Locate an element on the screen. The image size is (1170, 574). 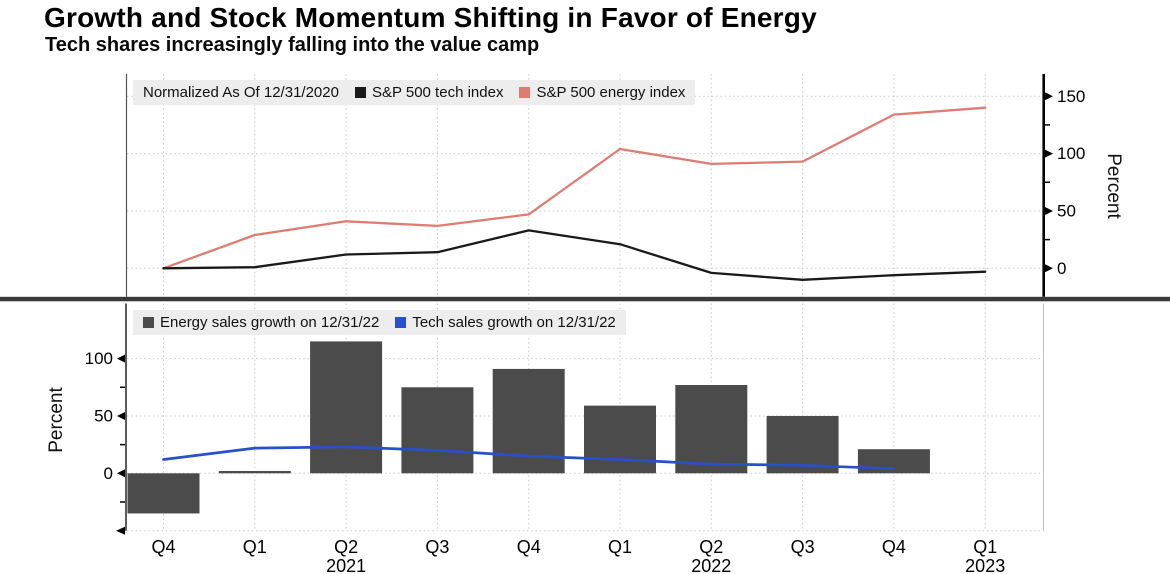
left-axis-corner-tick is located at coordinates (120, 530).